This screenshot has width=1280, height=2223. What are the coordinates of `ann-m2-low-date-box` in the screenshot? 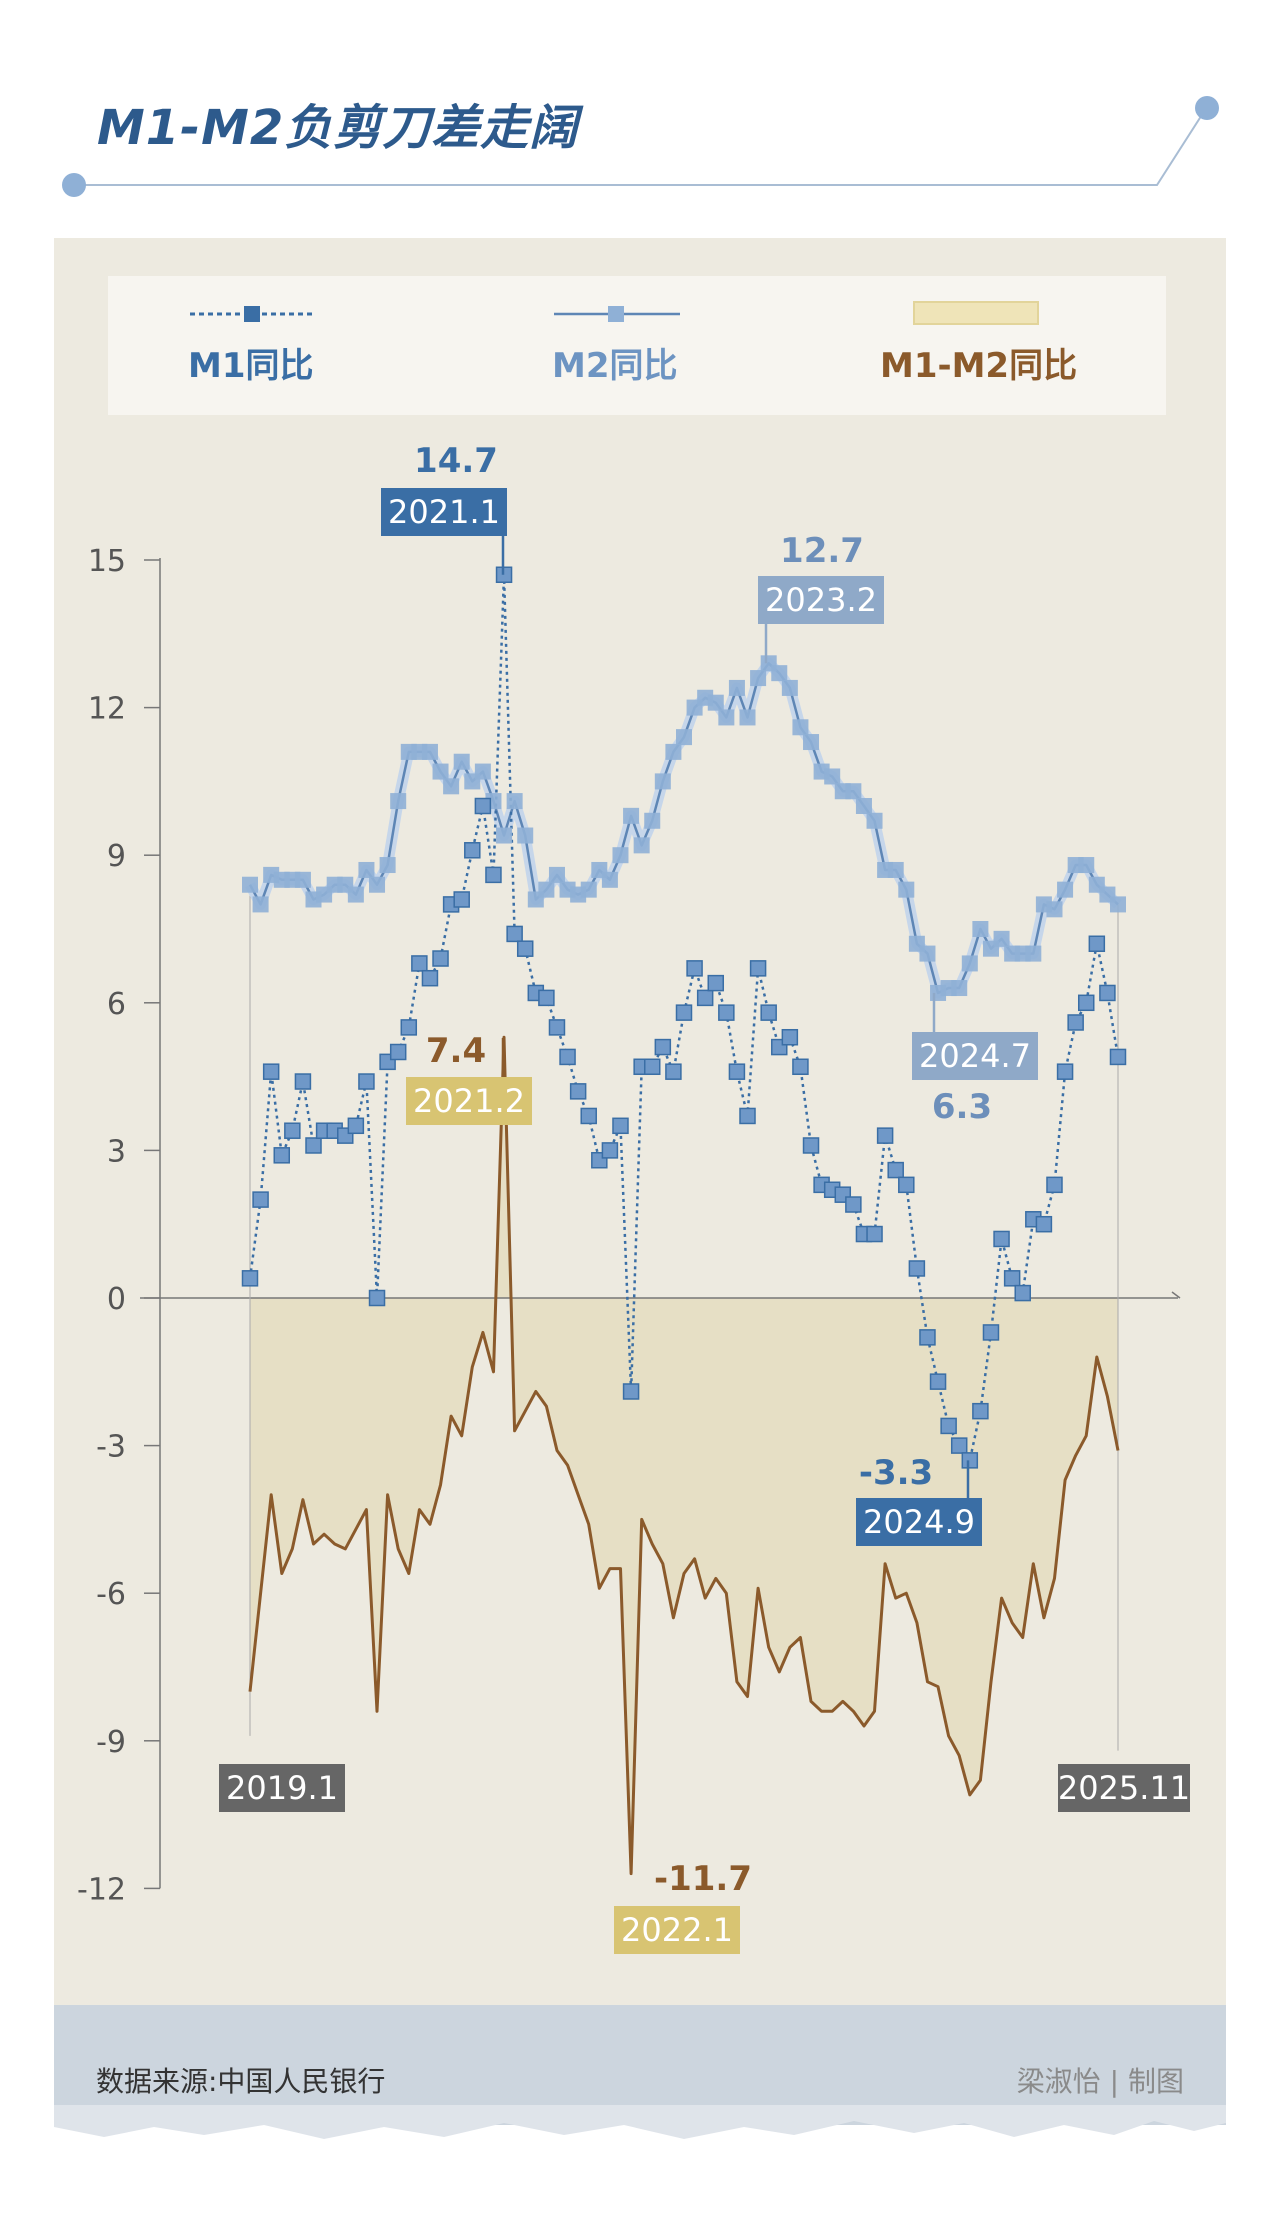 It's located at (975, 1056).